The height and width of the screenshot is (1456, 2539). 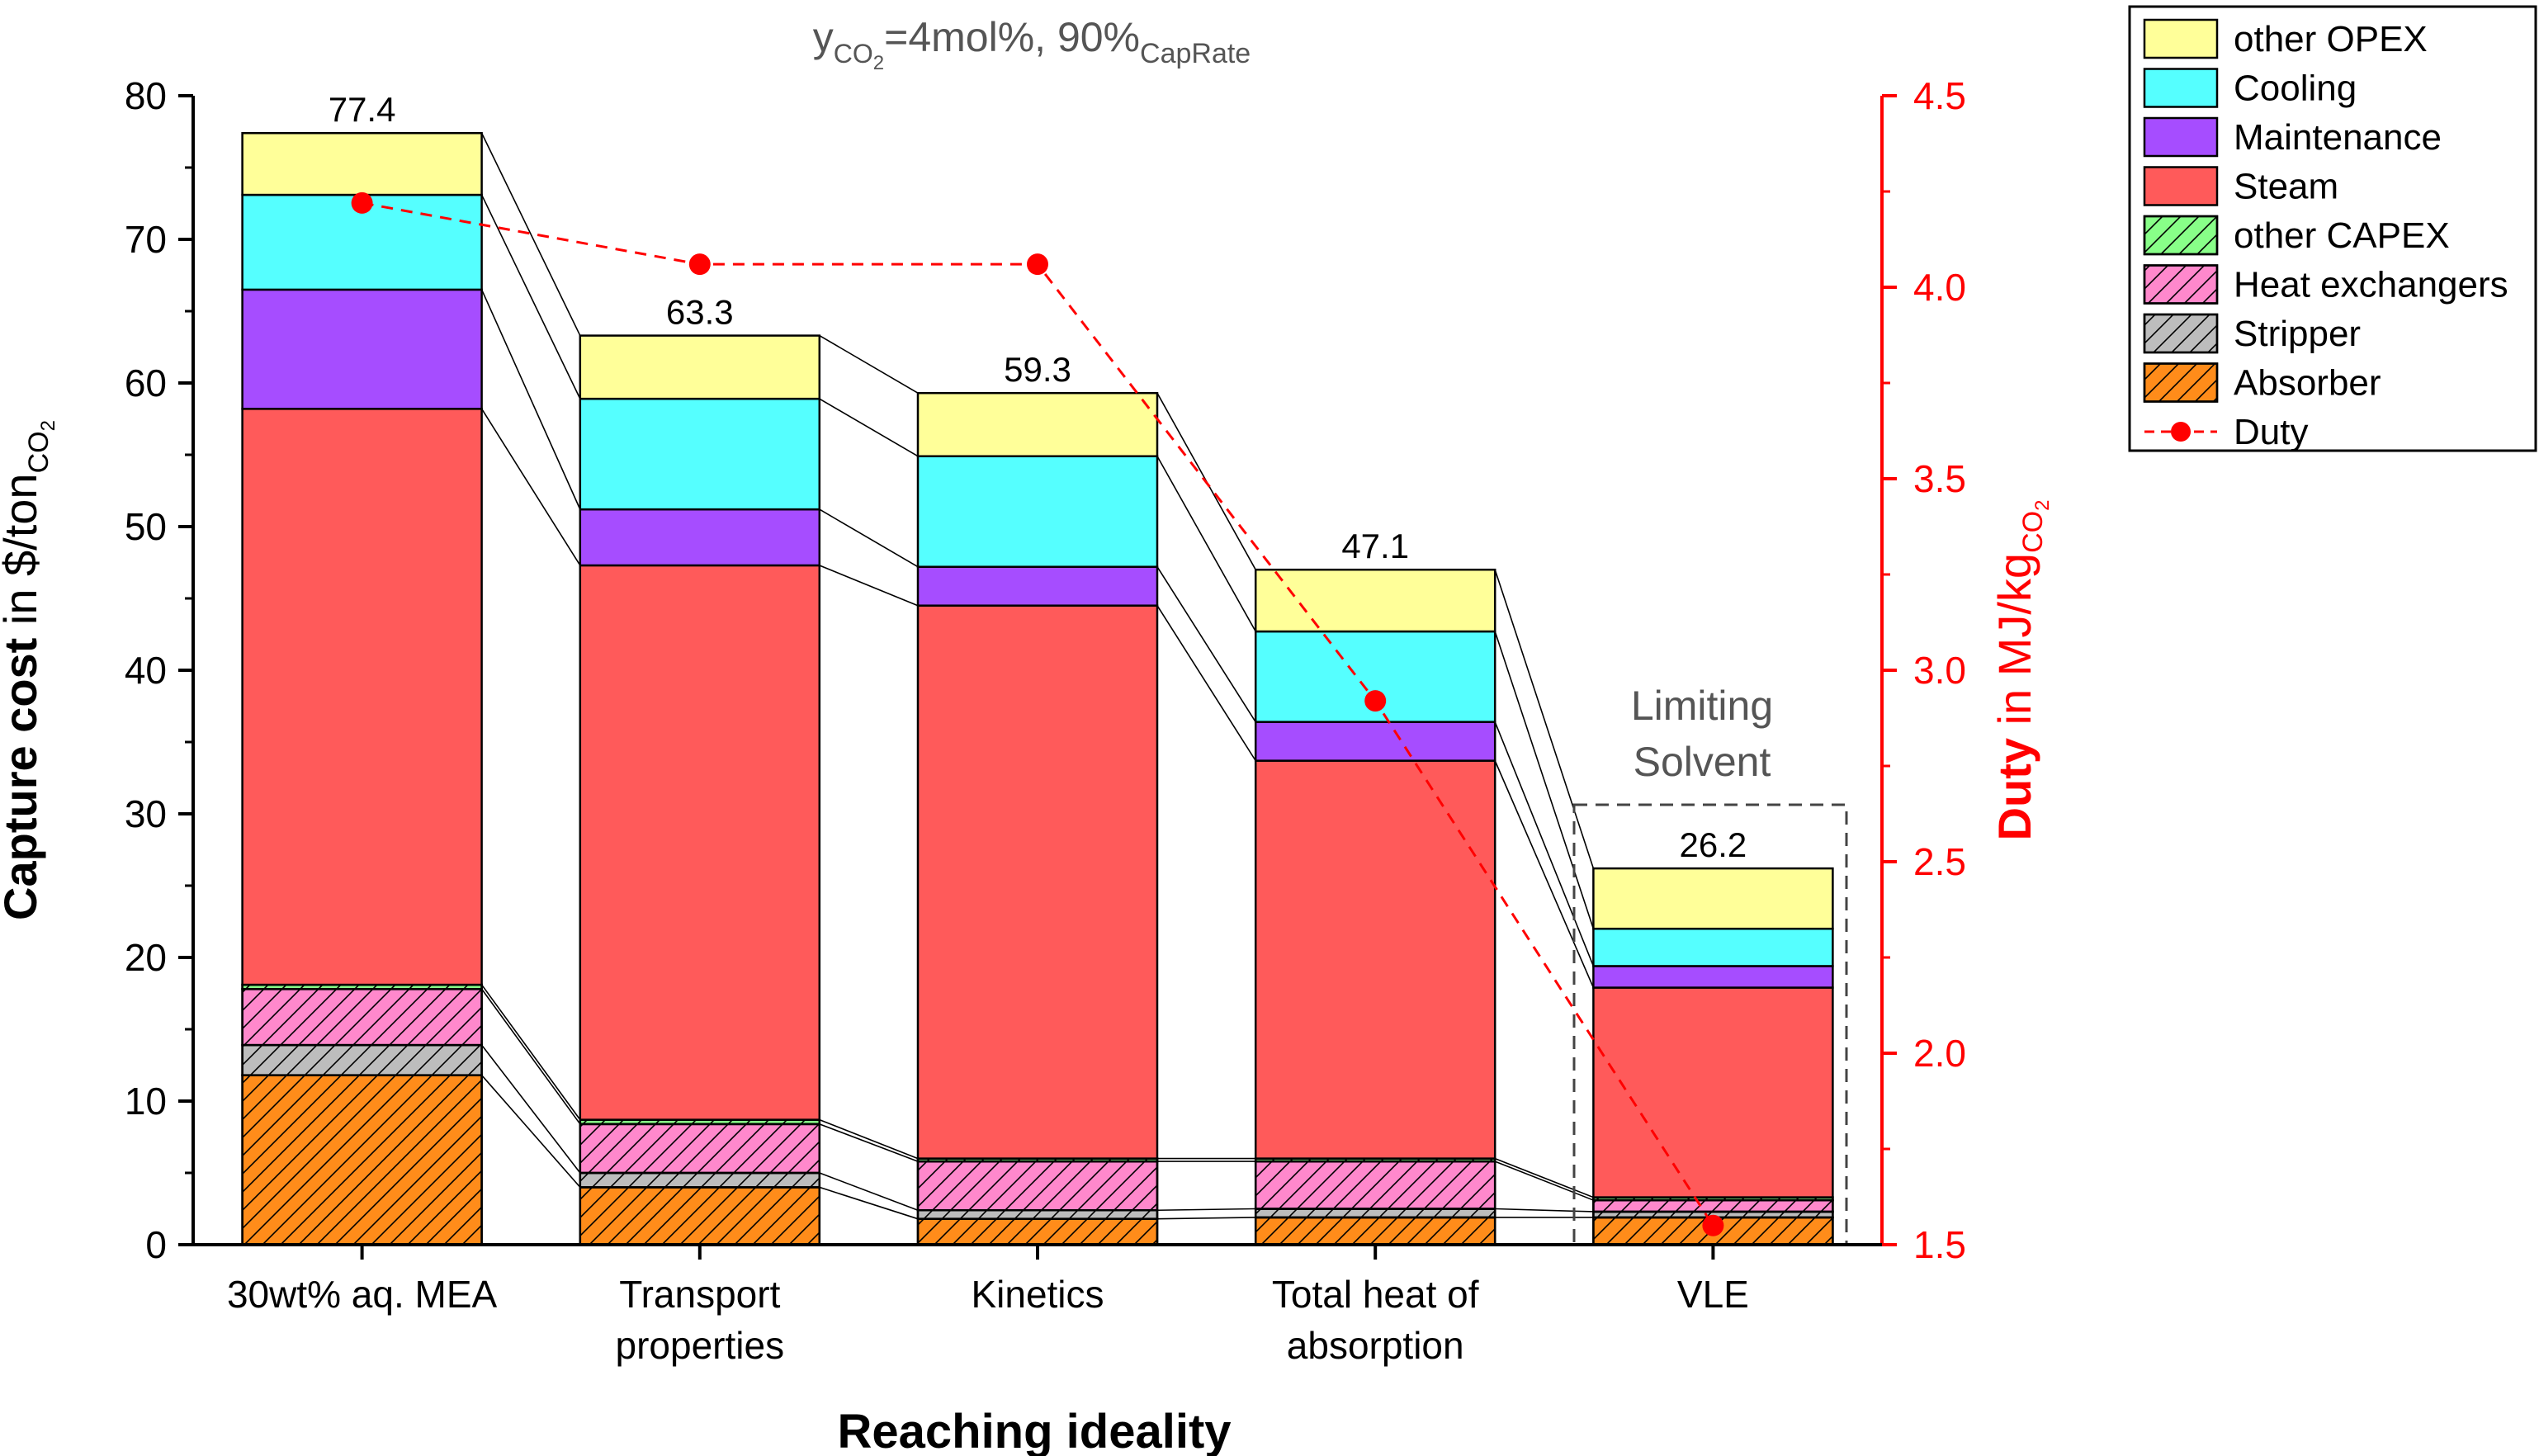 What do you see at coordinates (362, 109) in the screenshot?
I see `total-label-1: 77.4` at bounding box center [362, 109].